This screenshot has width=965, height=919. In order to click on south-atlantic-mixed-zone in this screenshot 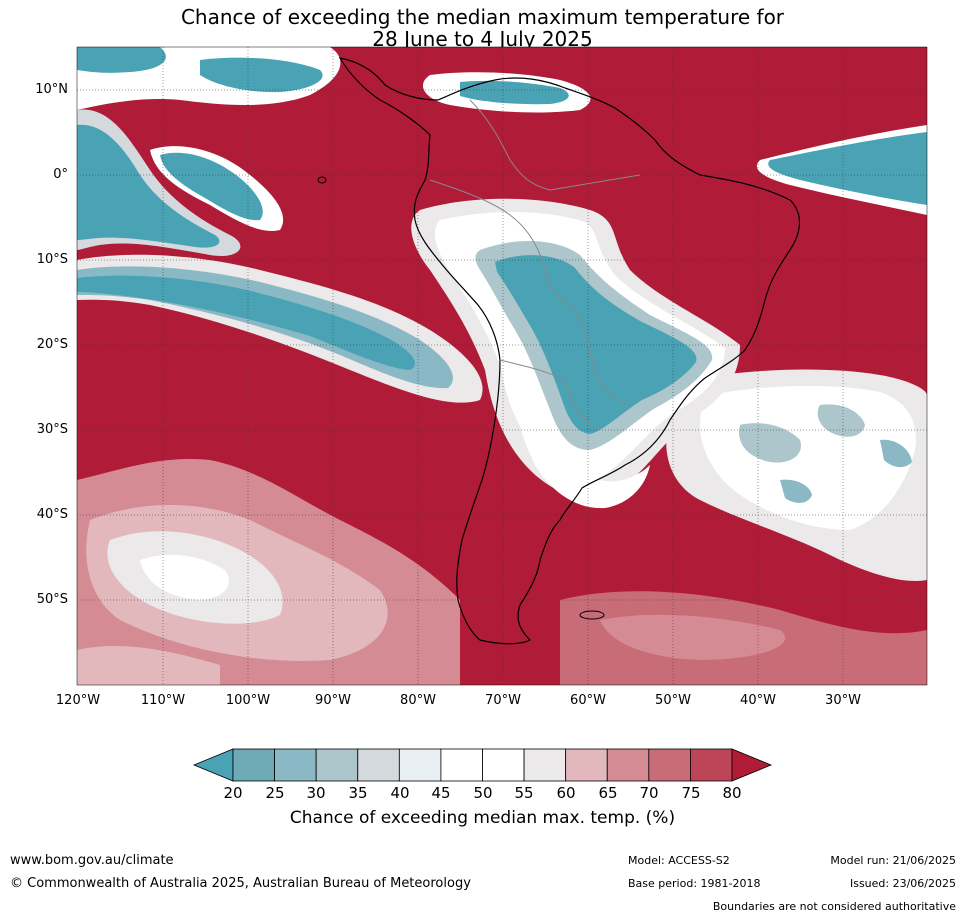, I will do `click(796, 475)`.